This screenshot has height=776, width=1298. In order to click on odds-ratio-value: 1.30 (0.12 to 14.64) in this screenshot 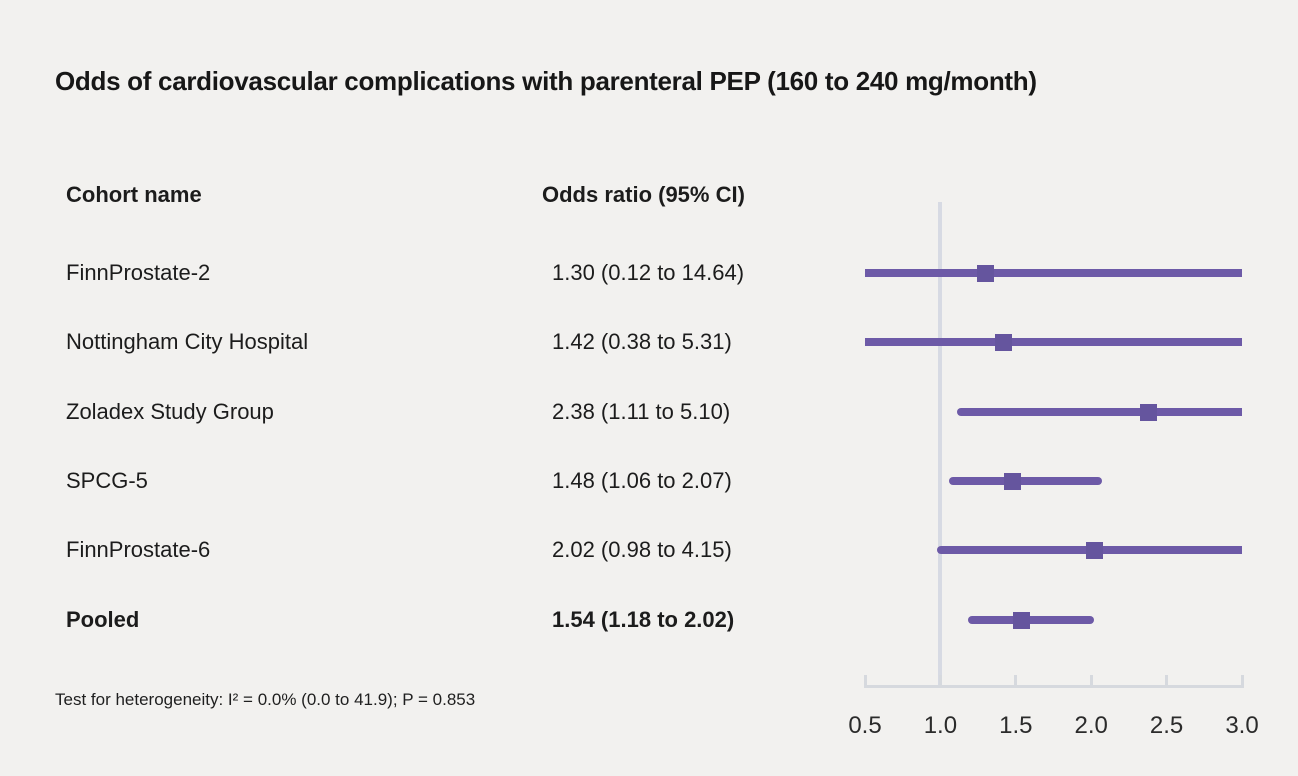, I will do `click(648, 272)`.